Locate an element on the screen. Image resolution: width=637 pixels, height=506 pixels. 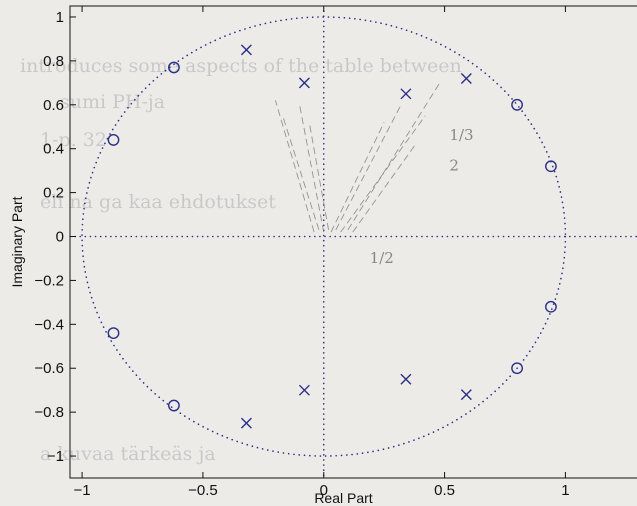
y-tick-label: −0.6 is located at coordinates (49, 368).